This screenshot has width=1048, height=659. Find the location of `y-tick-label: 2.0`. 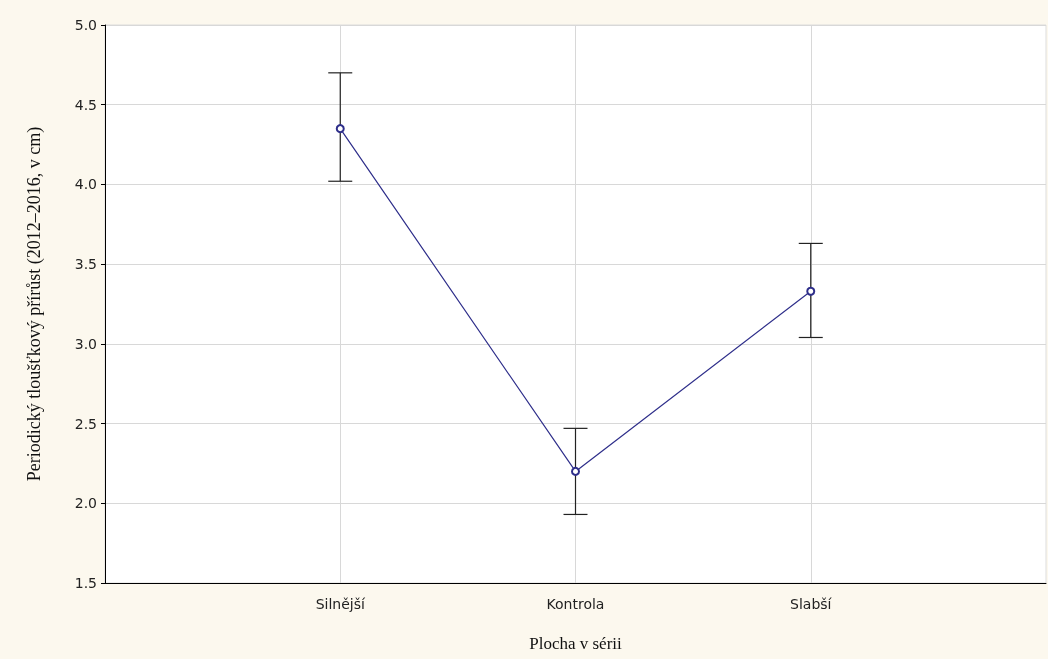

y-tick-label: 2.0 is located at coordinates (85, 503).